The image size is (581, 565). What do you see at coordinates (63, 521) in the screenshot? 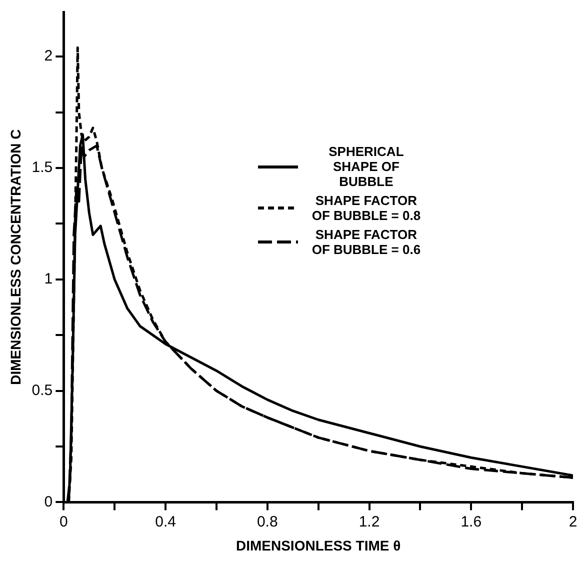
I see `x-tick-label: 0` at bounding box center [63, 521].